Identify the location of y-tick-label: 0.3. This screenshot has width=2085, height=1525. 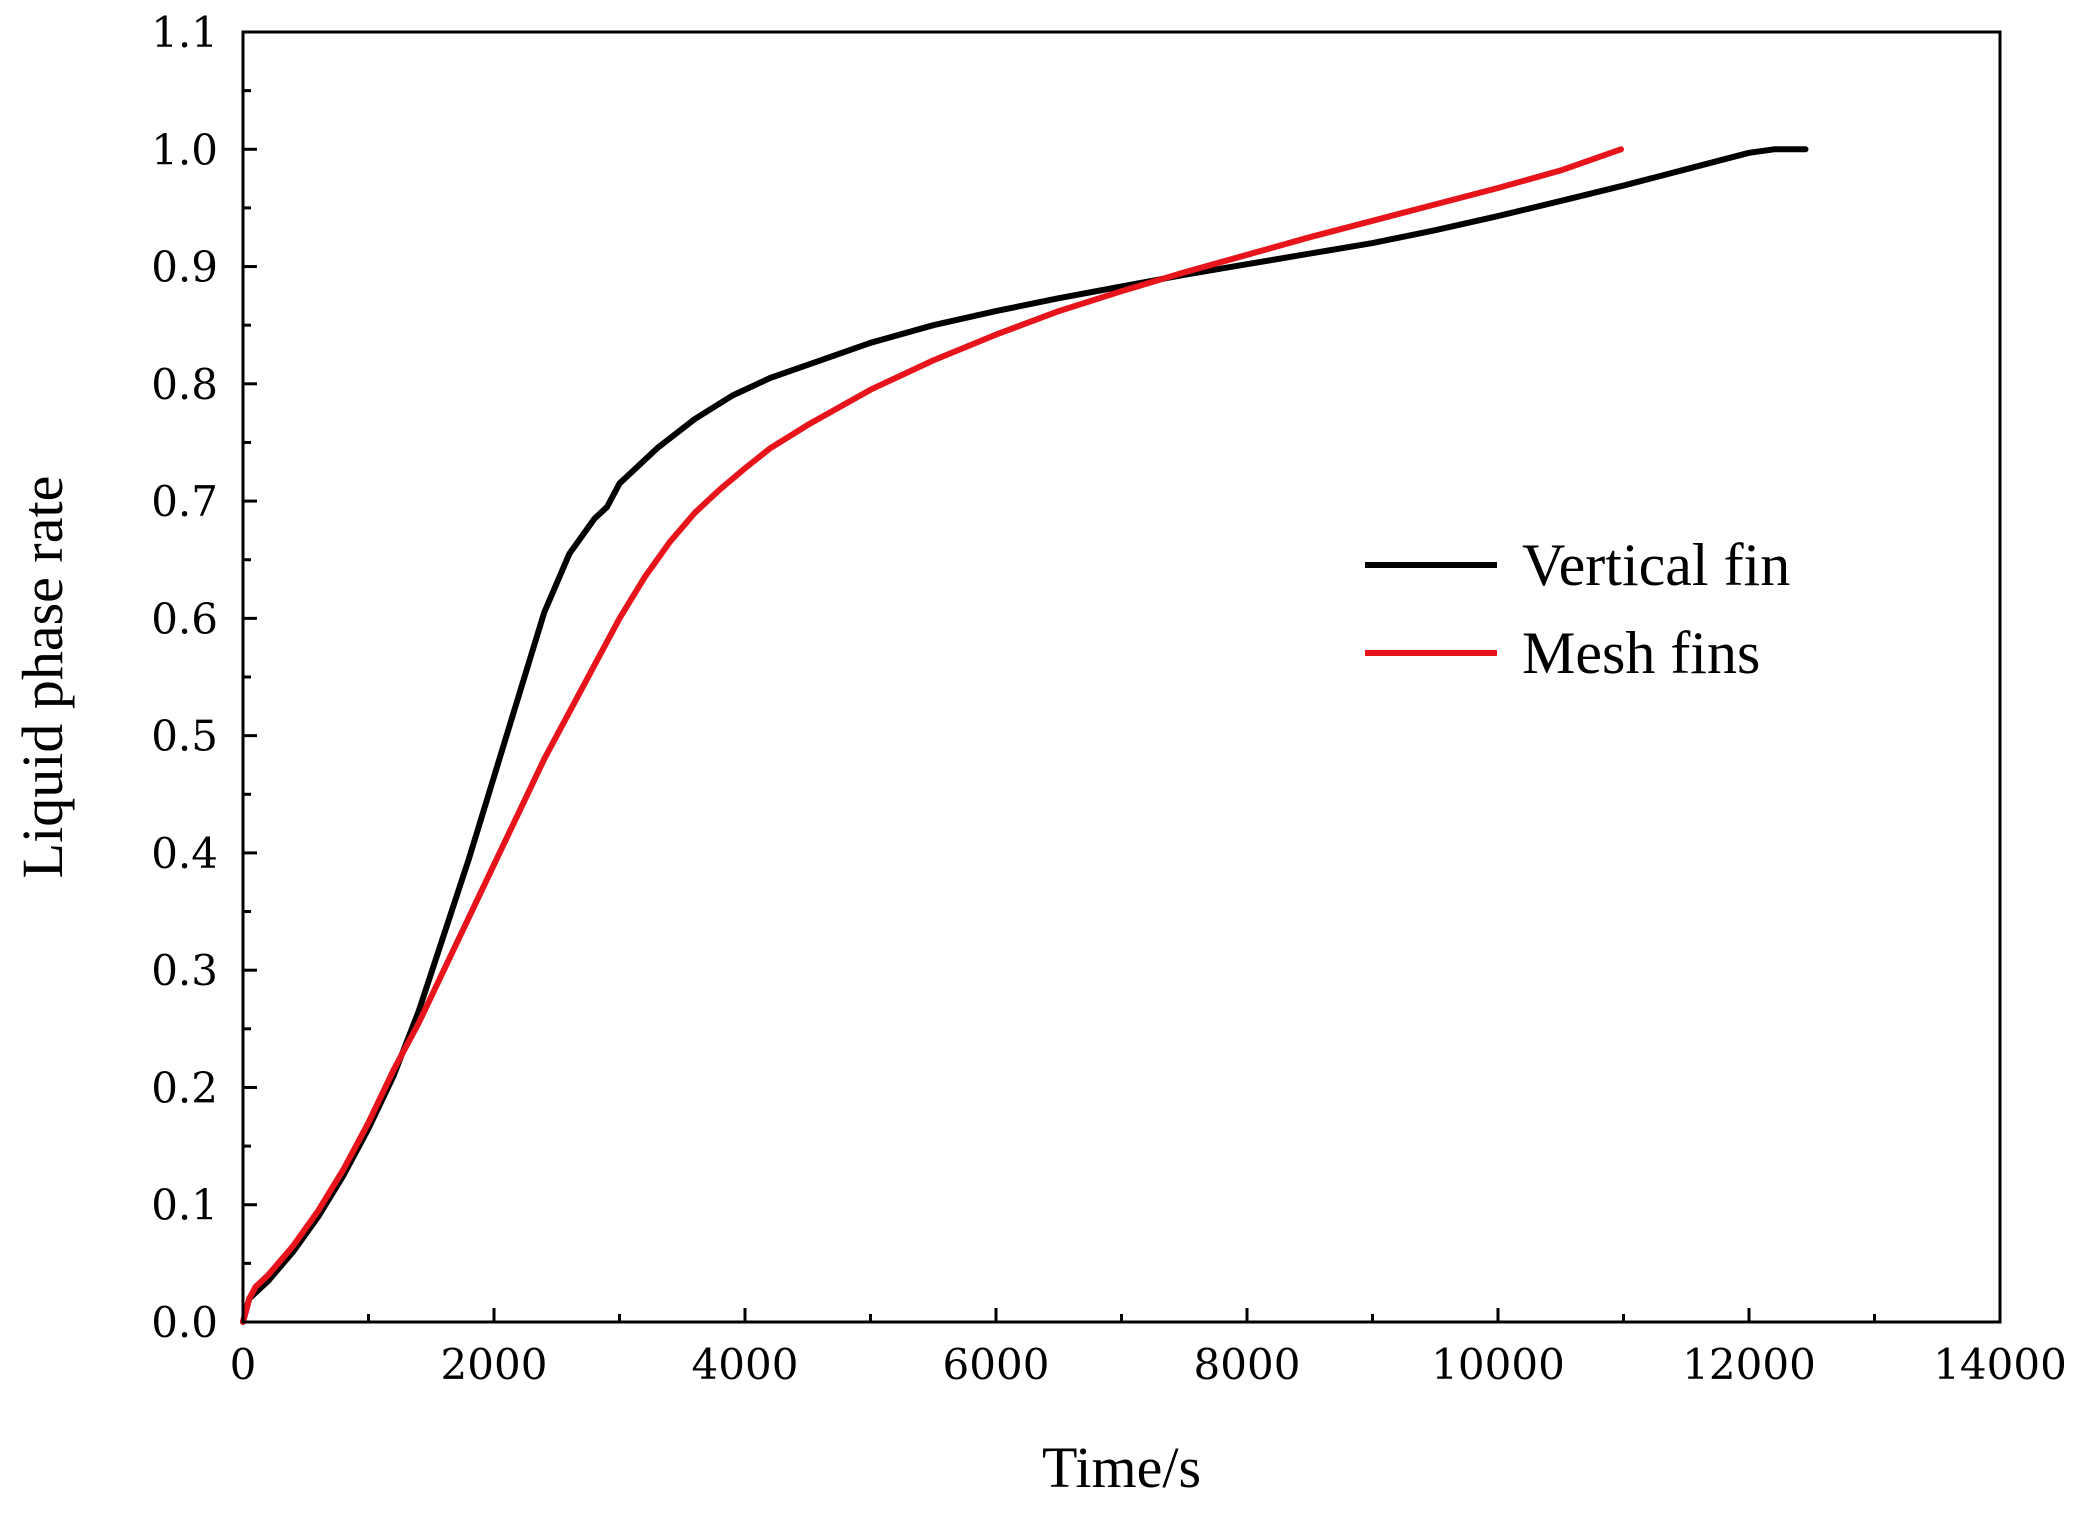
(184, 970).